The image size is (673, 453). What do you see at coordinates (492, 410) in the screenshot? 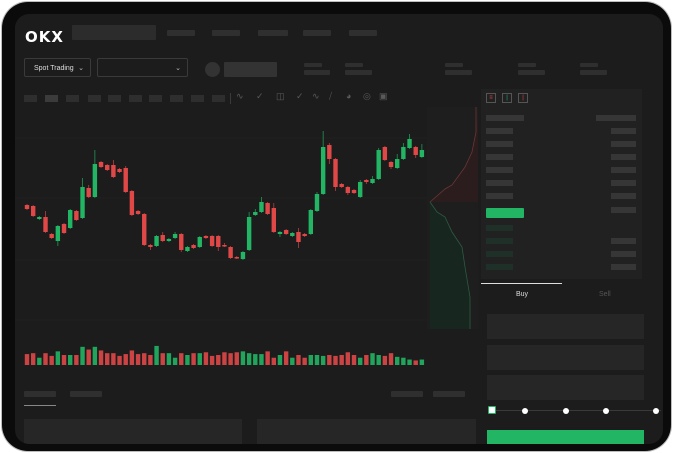
I see `slider-handle` at bounding box center [492, 410].